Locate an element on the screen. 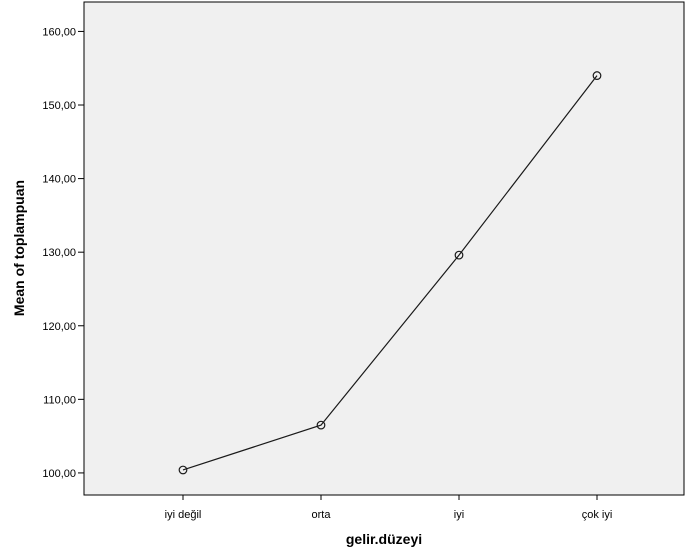 The image size is (686, 555). y-tick-label: 140,00 is located at coordinates (59, 180).